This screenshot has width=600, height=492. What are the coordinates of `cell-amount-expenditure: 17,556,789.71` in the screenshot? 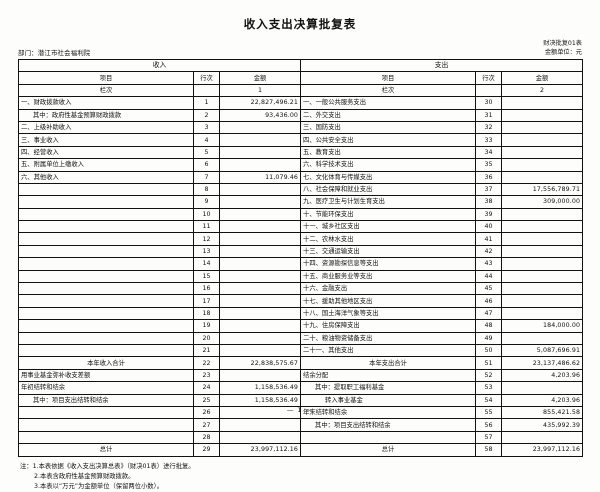 It's located at (542, 189).